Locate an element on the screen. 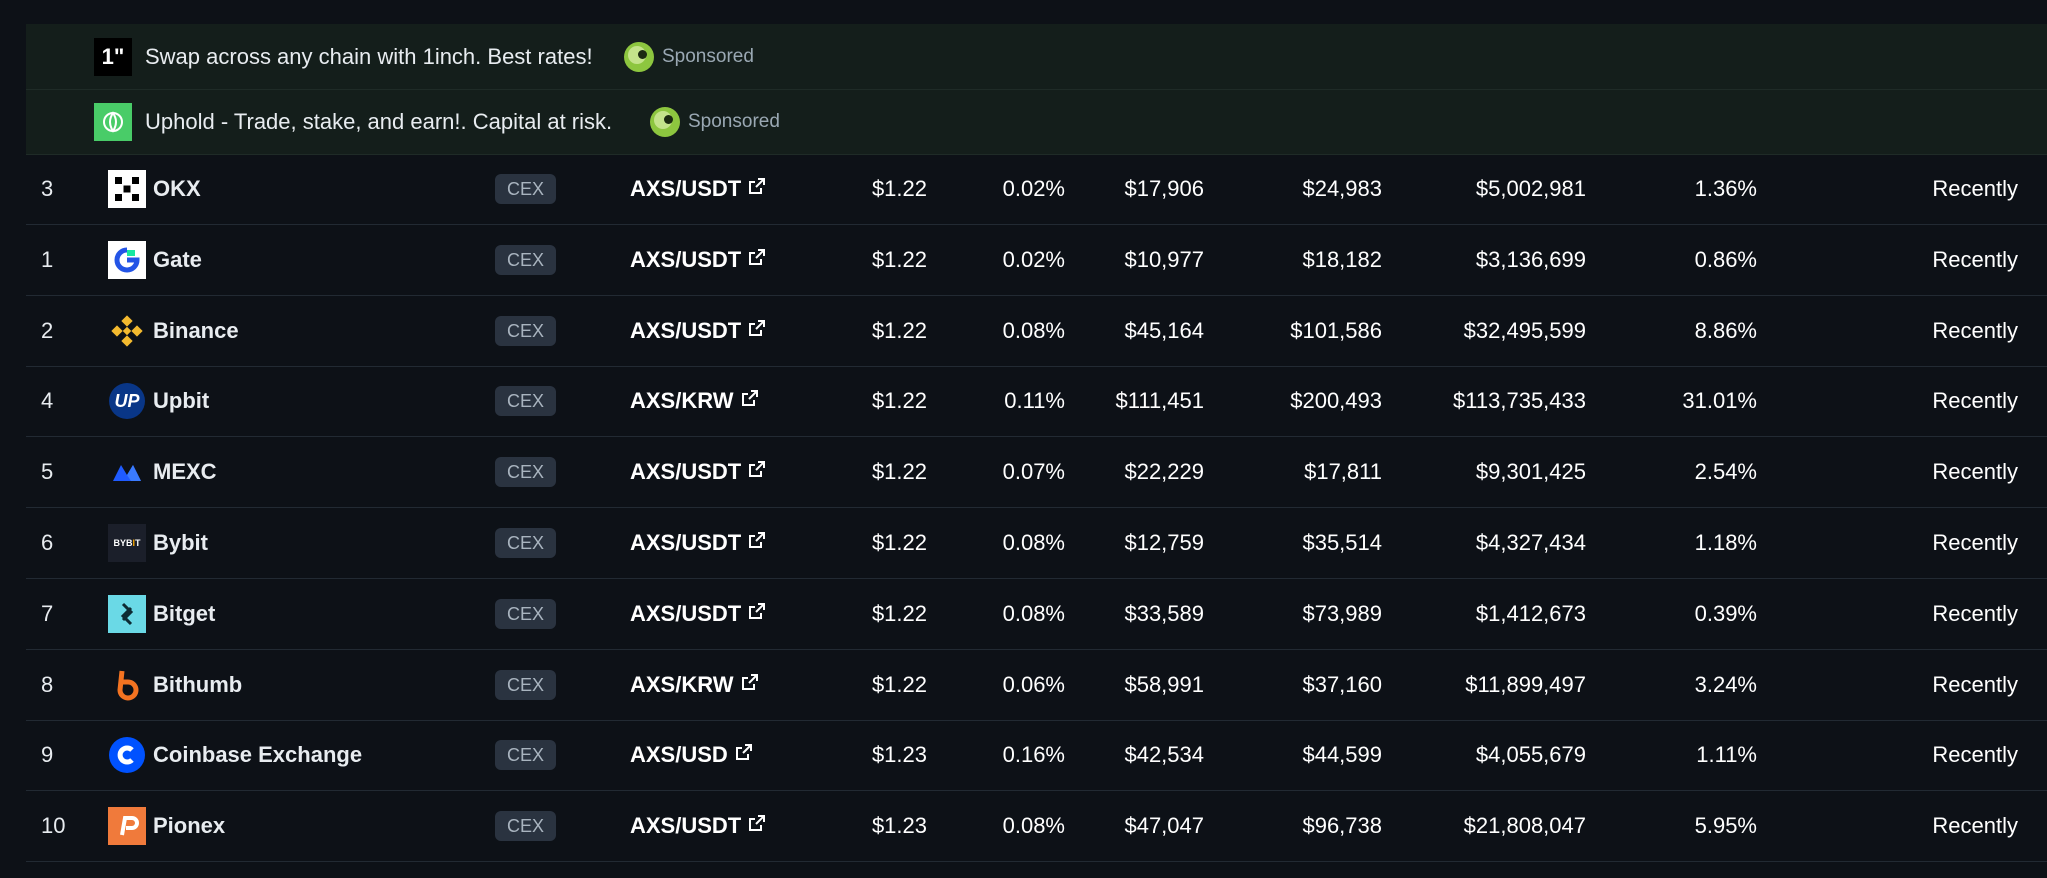  volume-share-cell: 3.24% is located at coordinates (1725, 684).